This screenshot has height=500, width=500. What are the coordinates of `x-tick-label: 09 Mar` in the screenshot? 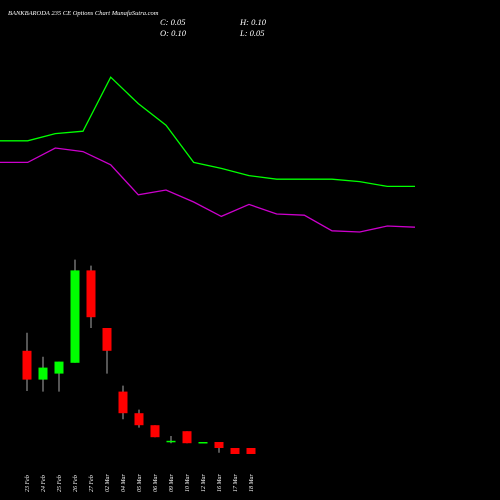 It's located at (172, 483).